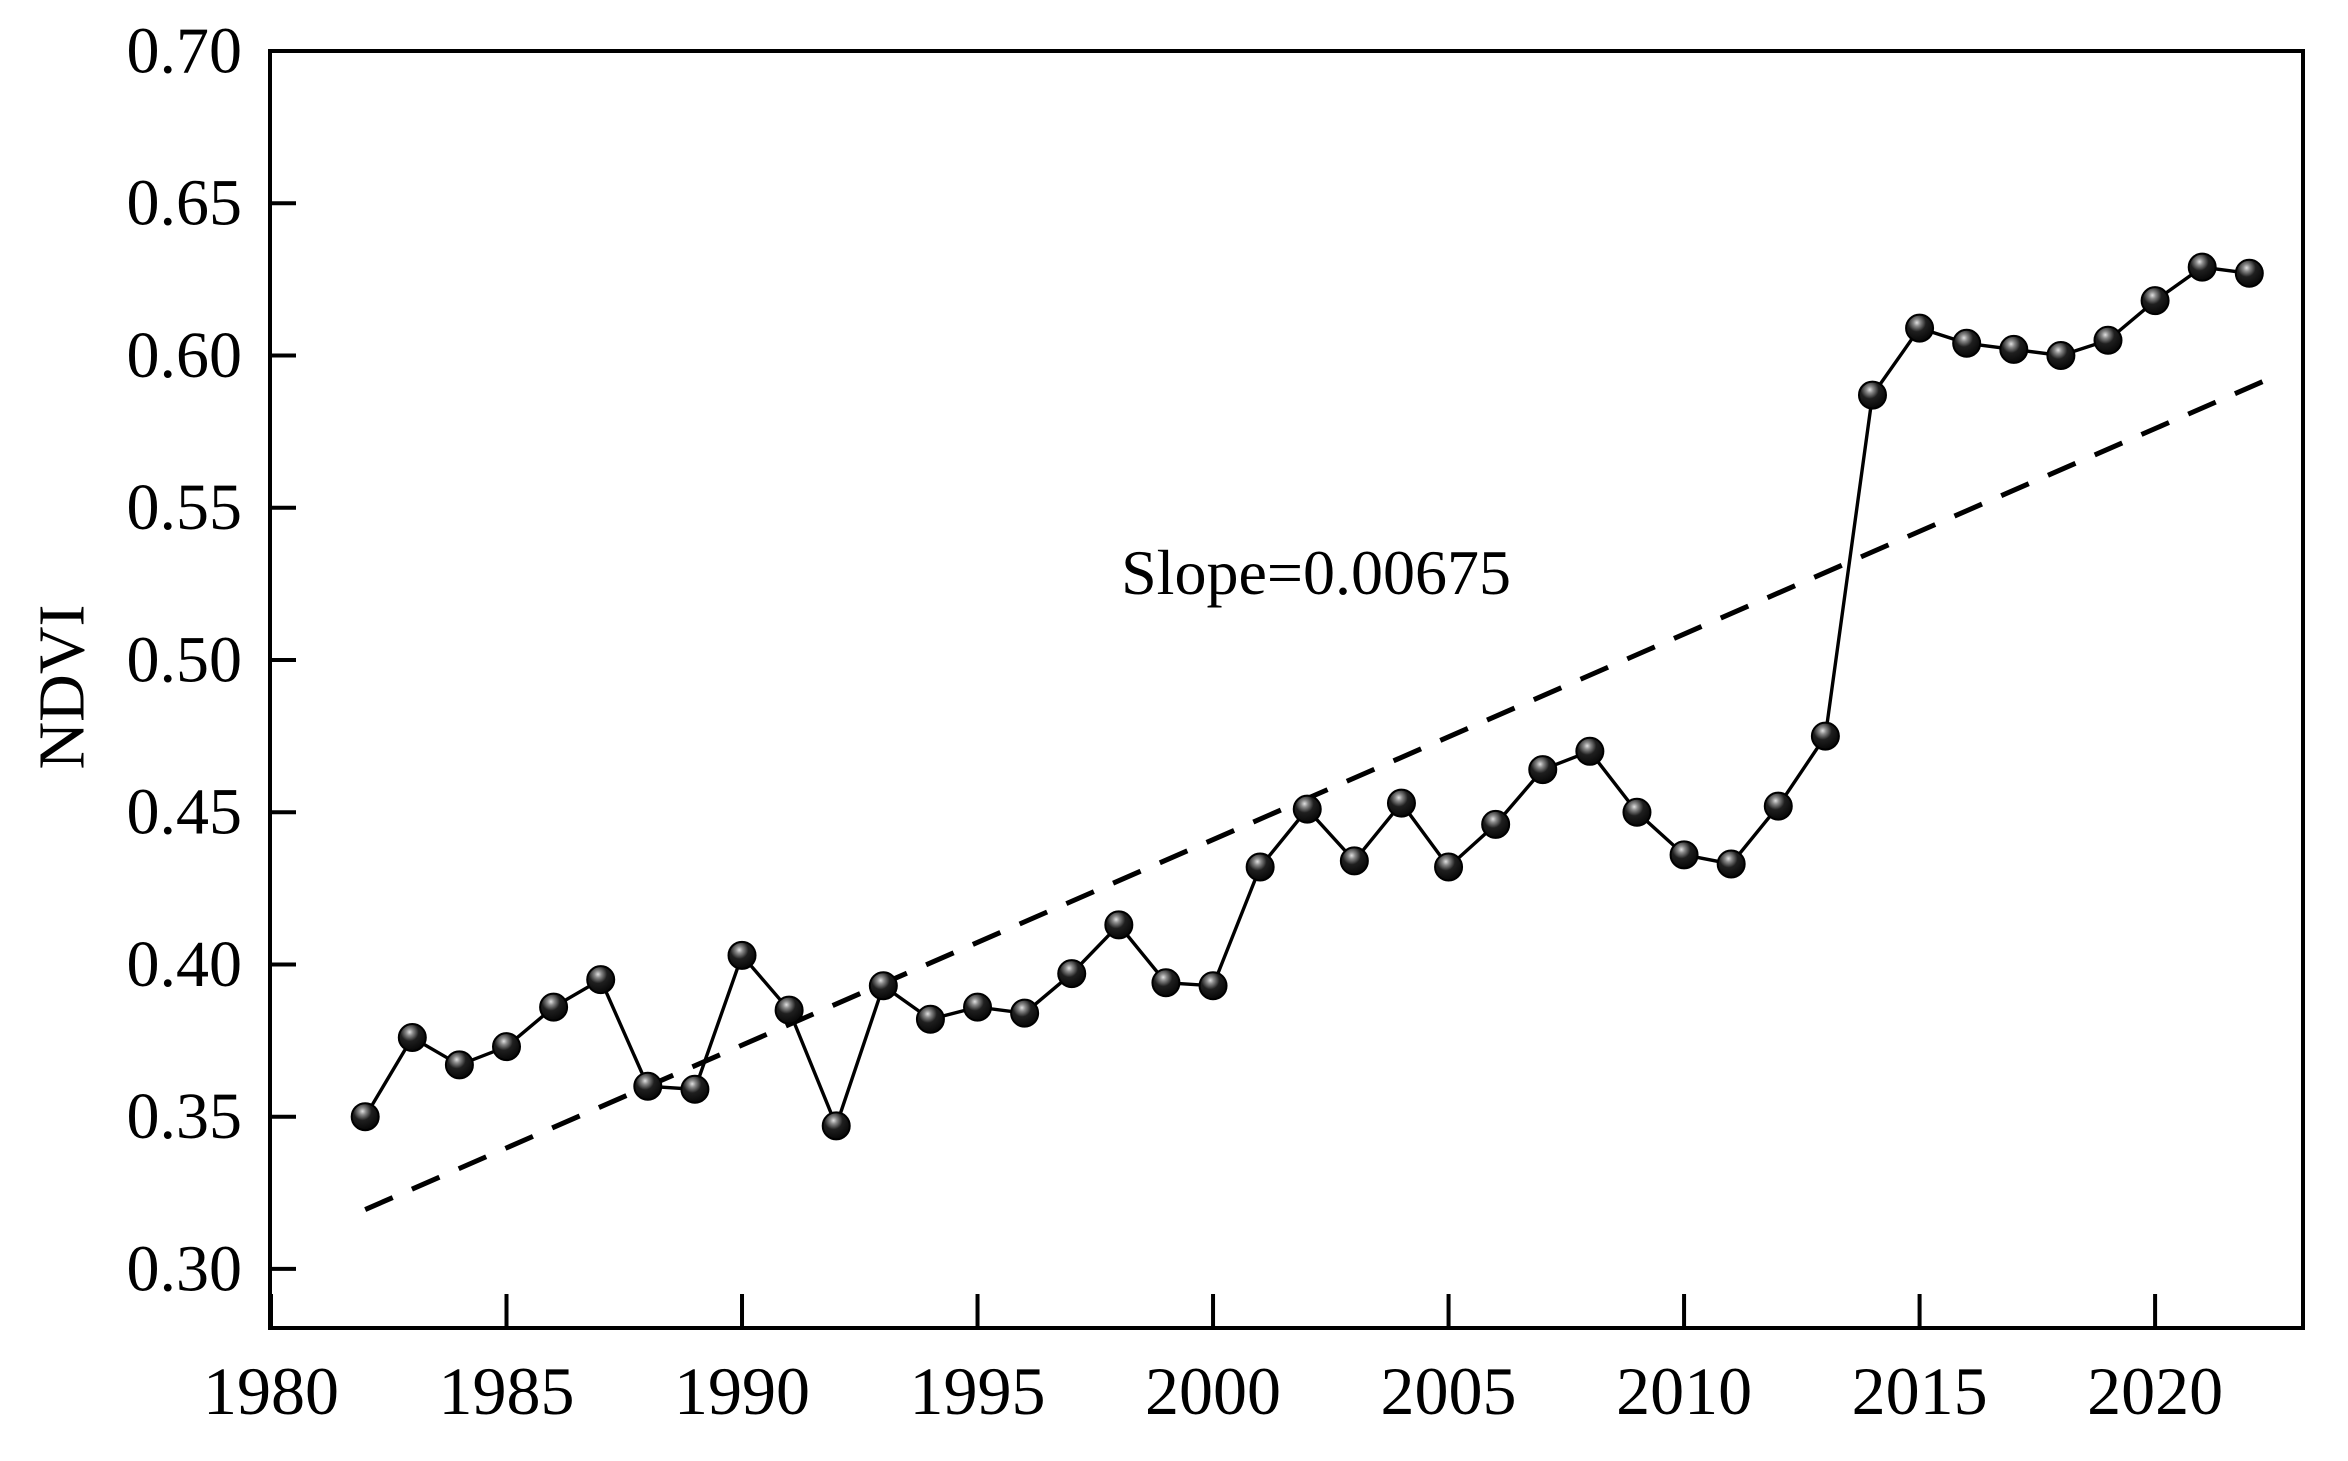 Image resolution: width=2348 pixels, height=1461 pixels. Describe the element at coordinates (185, 355) in the screenshot. I see `y-tick-label: 0.60` at that location.